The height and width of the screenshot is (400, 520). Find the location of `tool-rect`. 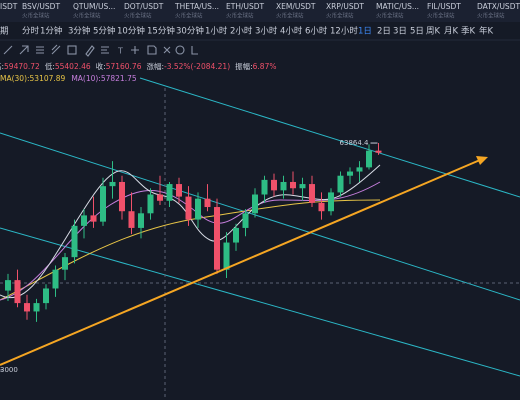

tool-rect is located at coordinates (72, 50).